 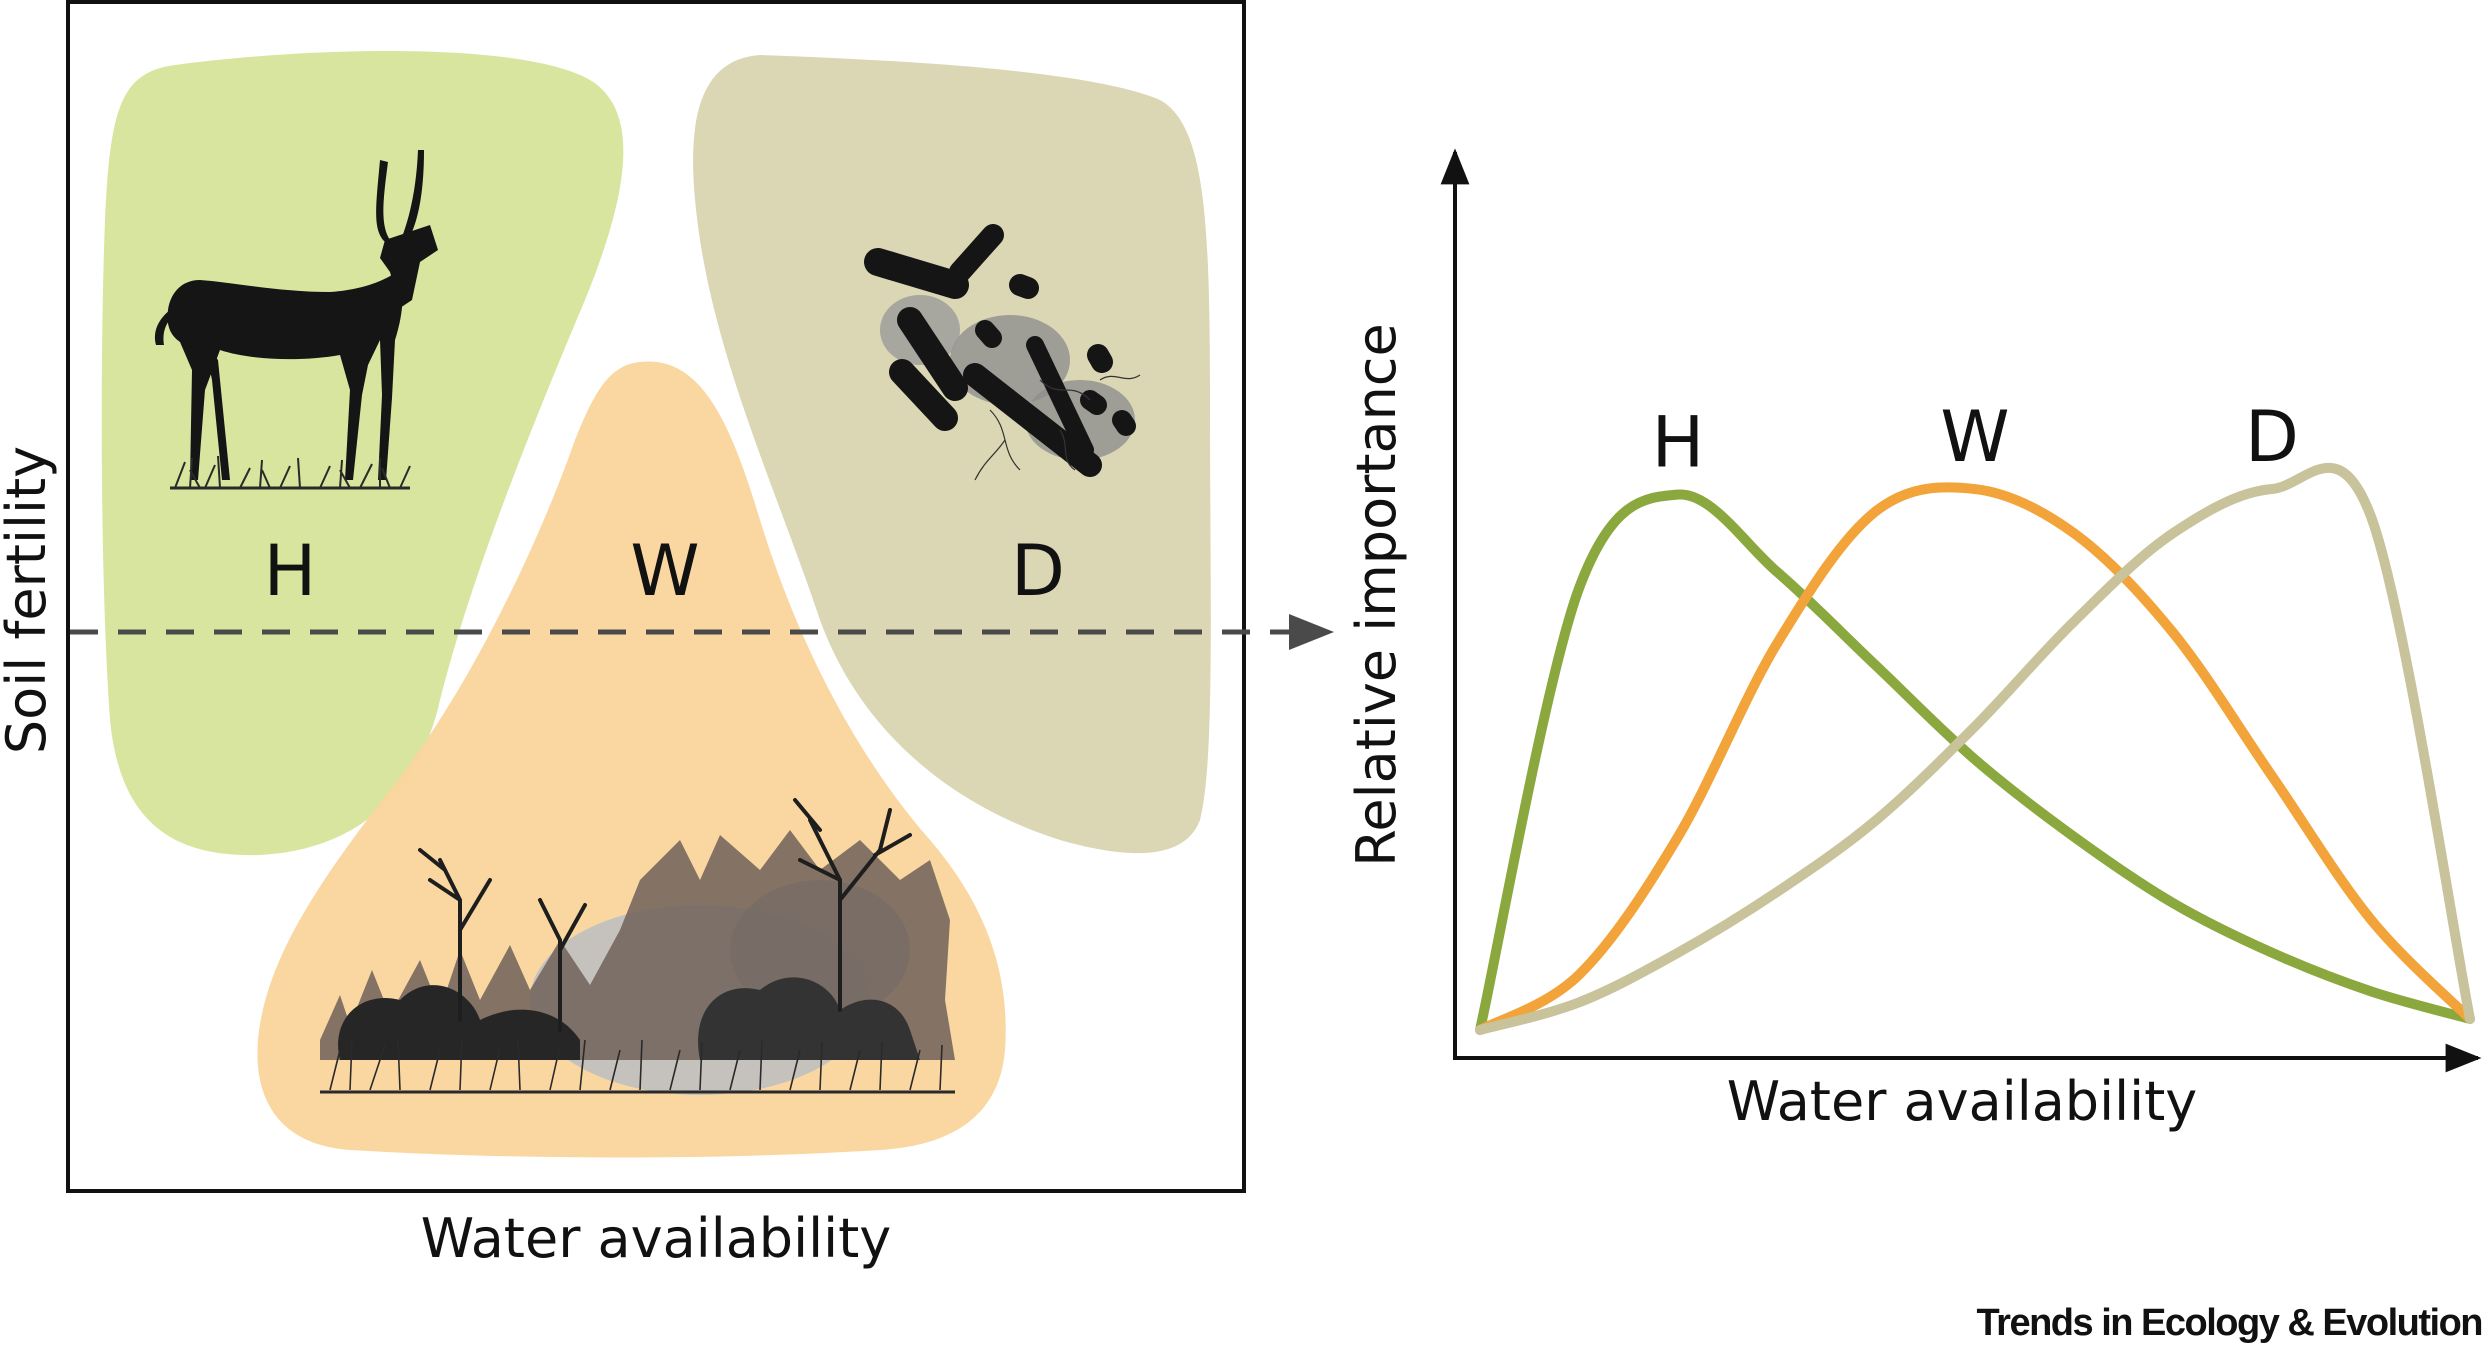 What do you see at coordinates (2229, 1323) in the screenshot?
I see `journal-brand: Trends in Ecology & Evolution` at bounding box center [2229, 1323].